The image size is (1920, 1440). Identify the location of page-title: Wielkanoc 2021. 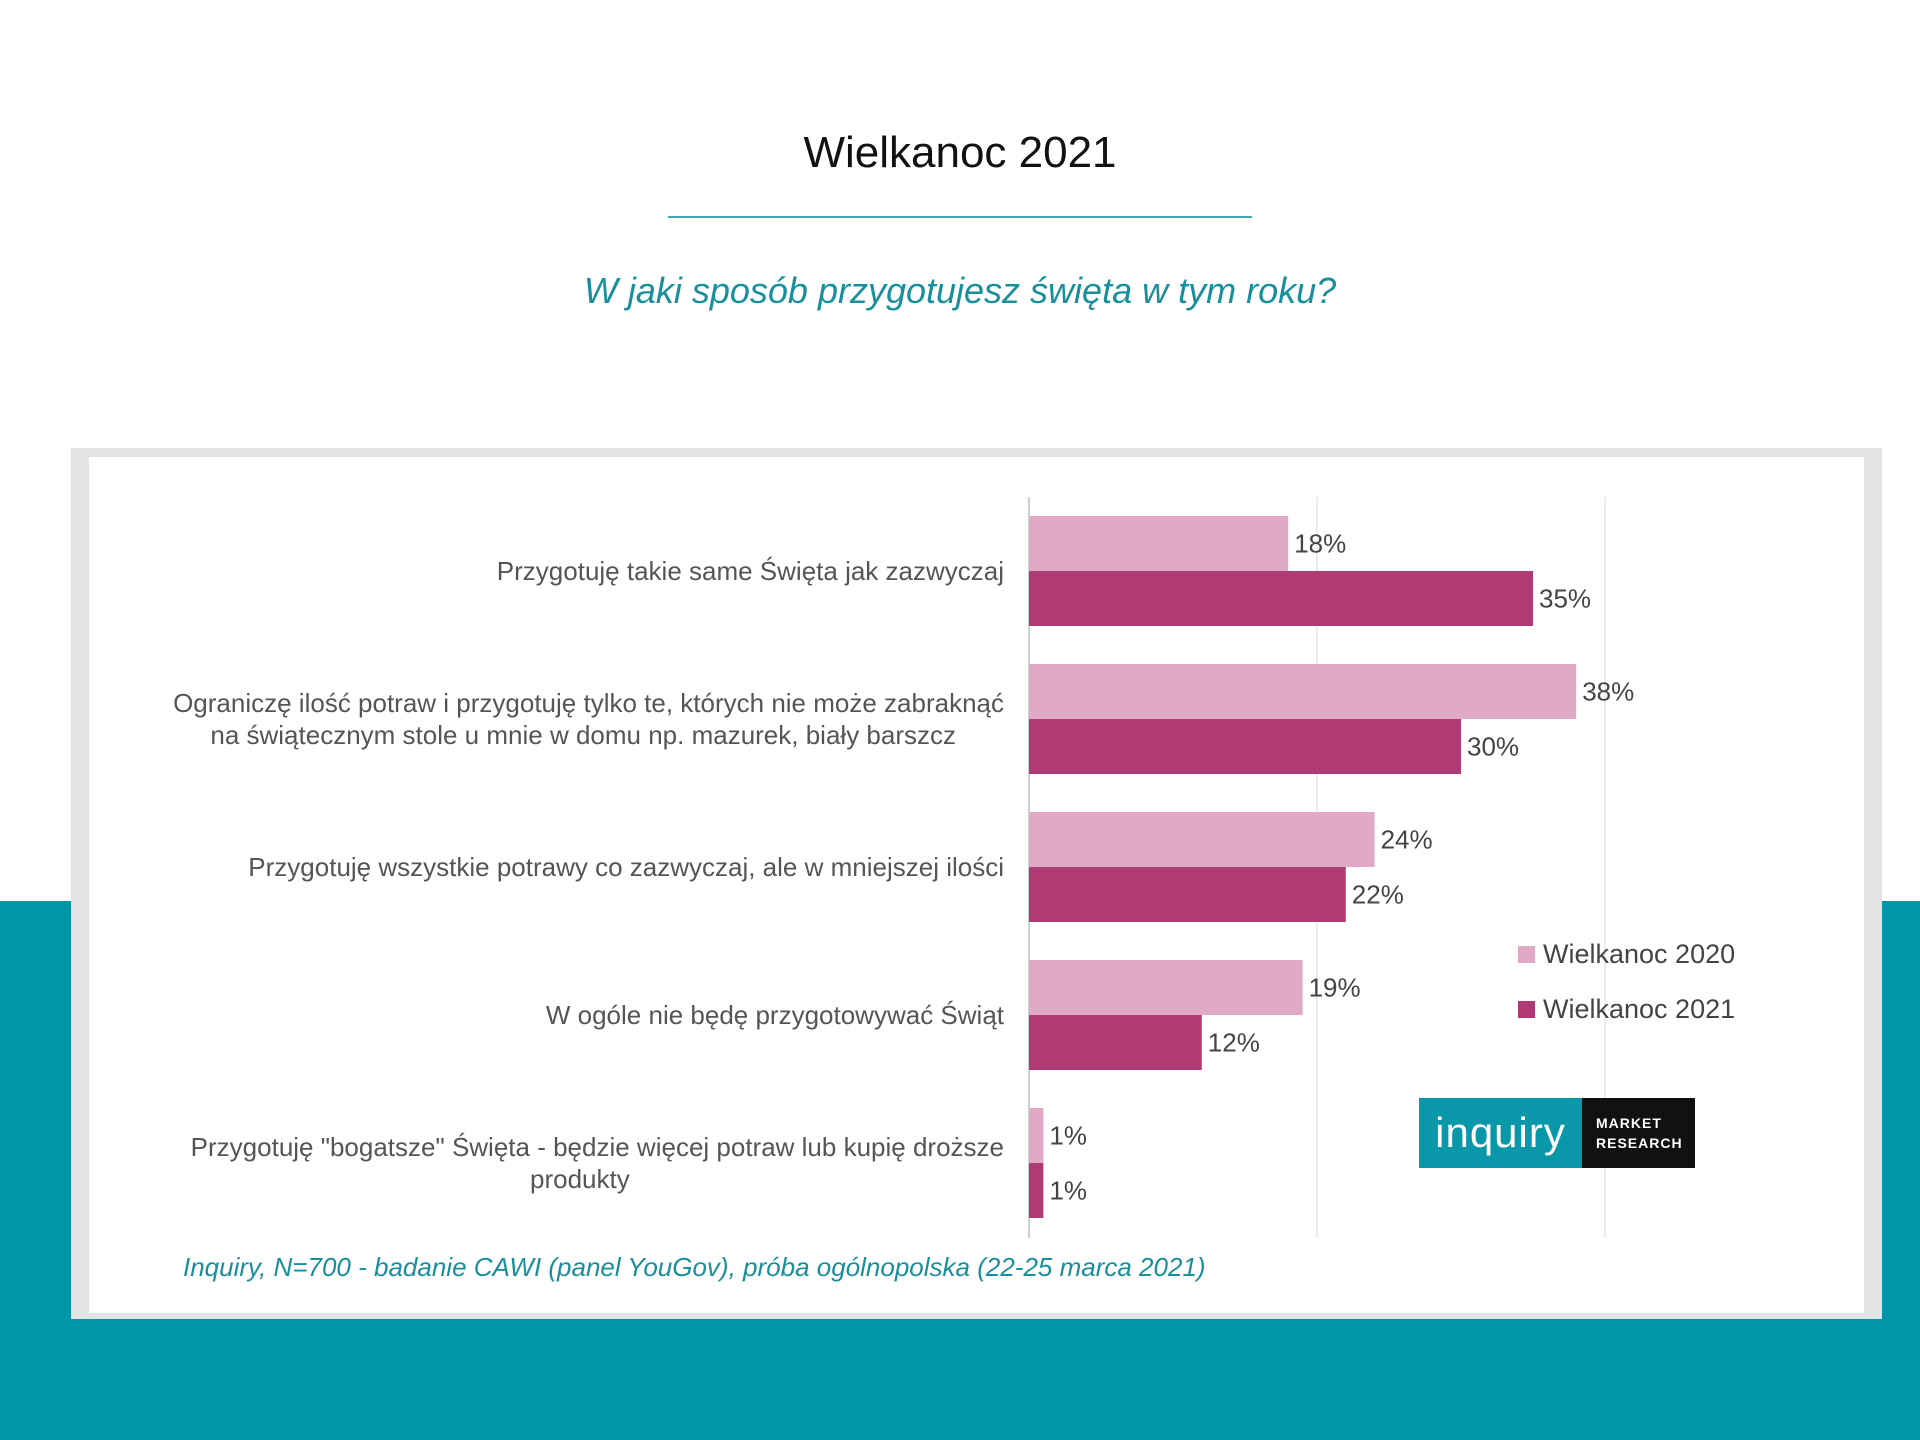
(960, 152).